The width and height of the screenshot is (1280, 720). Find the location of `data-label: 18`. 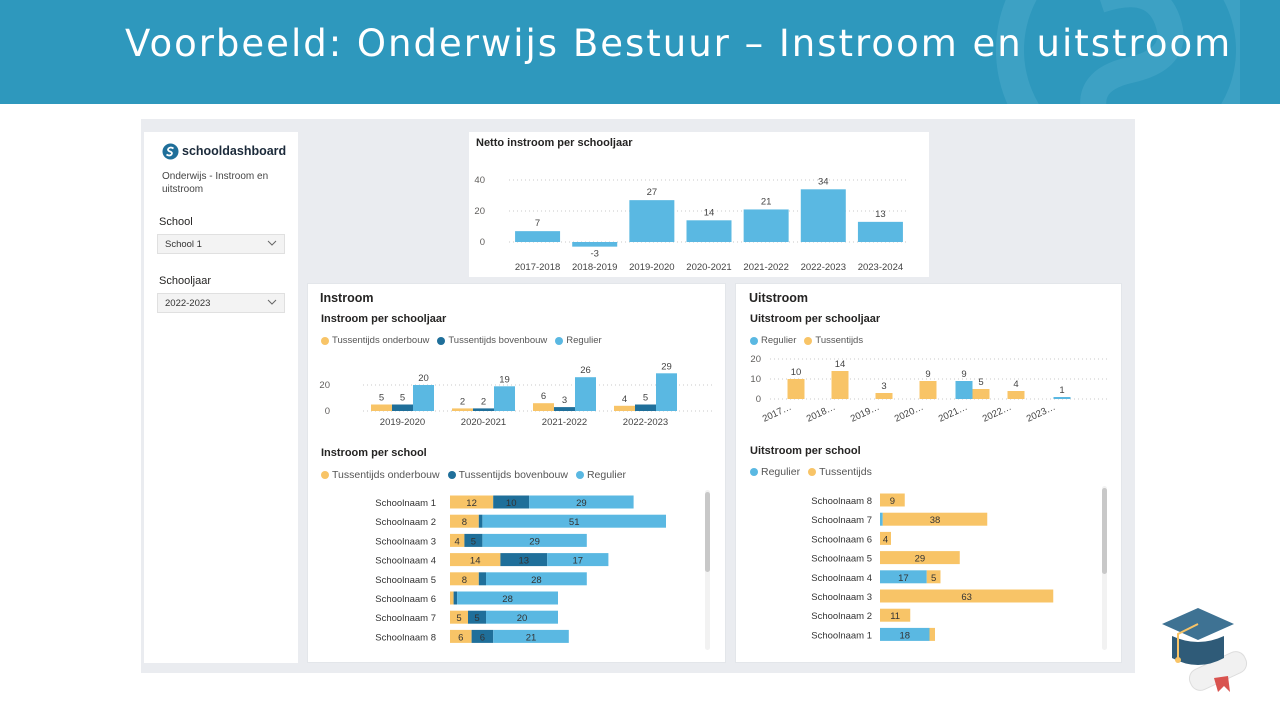

data-label: 18 is located at coordinates (904, 635).